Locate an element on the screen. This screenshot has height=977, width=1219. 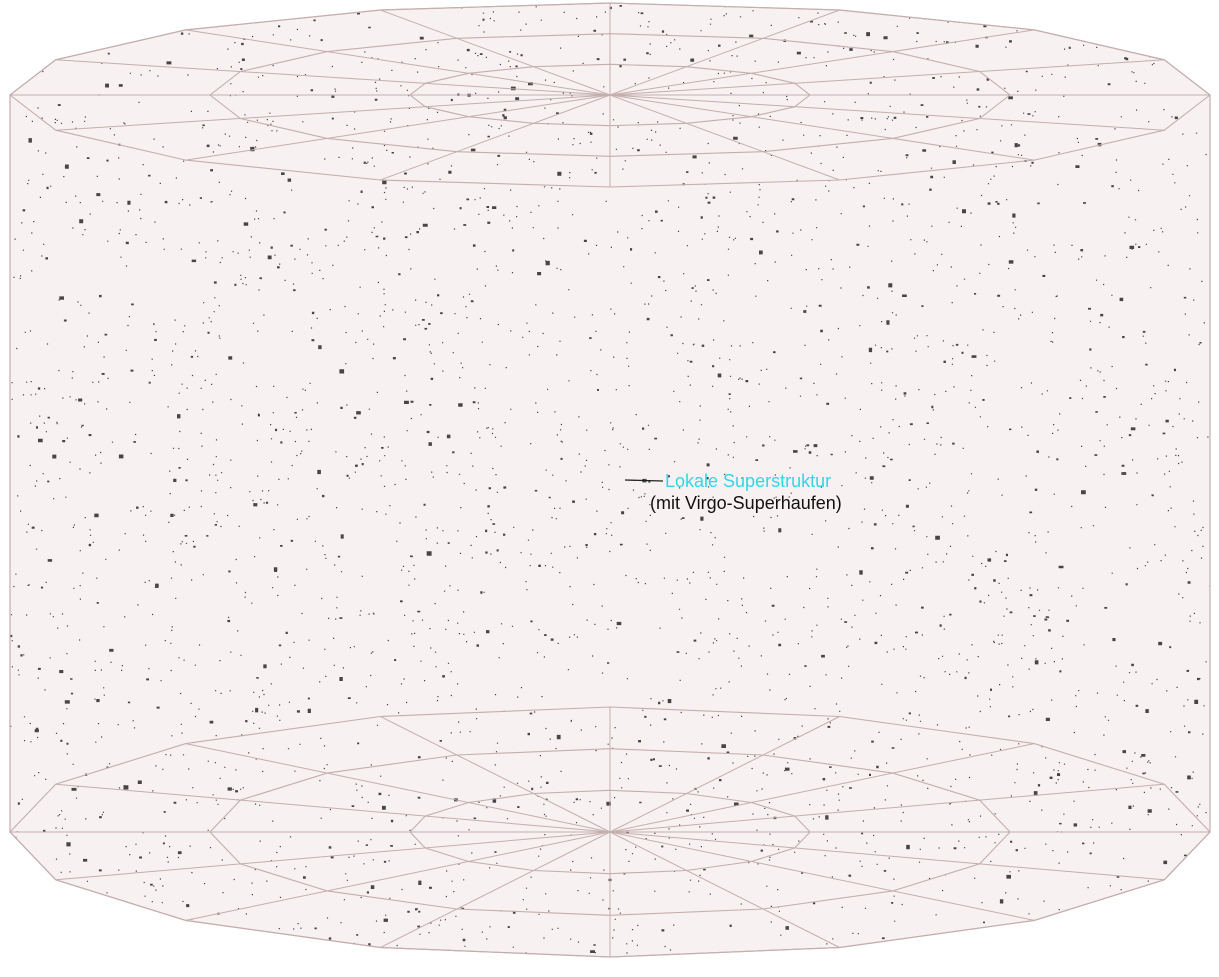
lokale-superstruktur-label: Lokale Superstruktur is located at coordinates (748, 481).